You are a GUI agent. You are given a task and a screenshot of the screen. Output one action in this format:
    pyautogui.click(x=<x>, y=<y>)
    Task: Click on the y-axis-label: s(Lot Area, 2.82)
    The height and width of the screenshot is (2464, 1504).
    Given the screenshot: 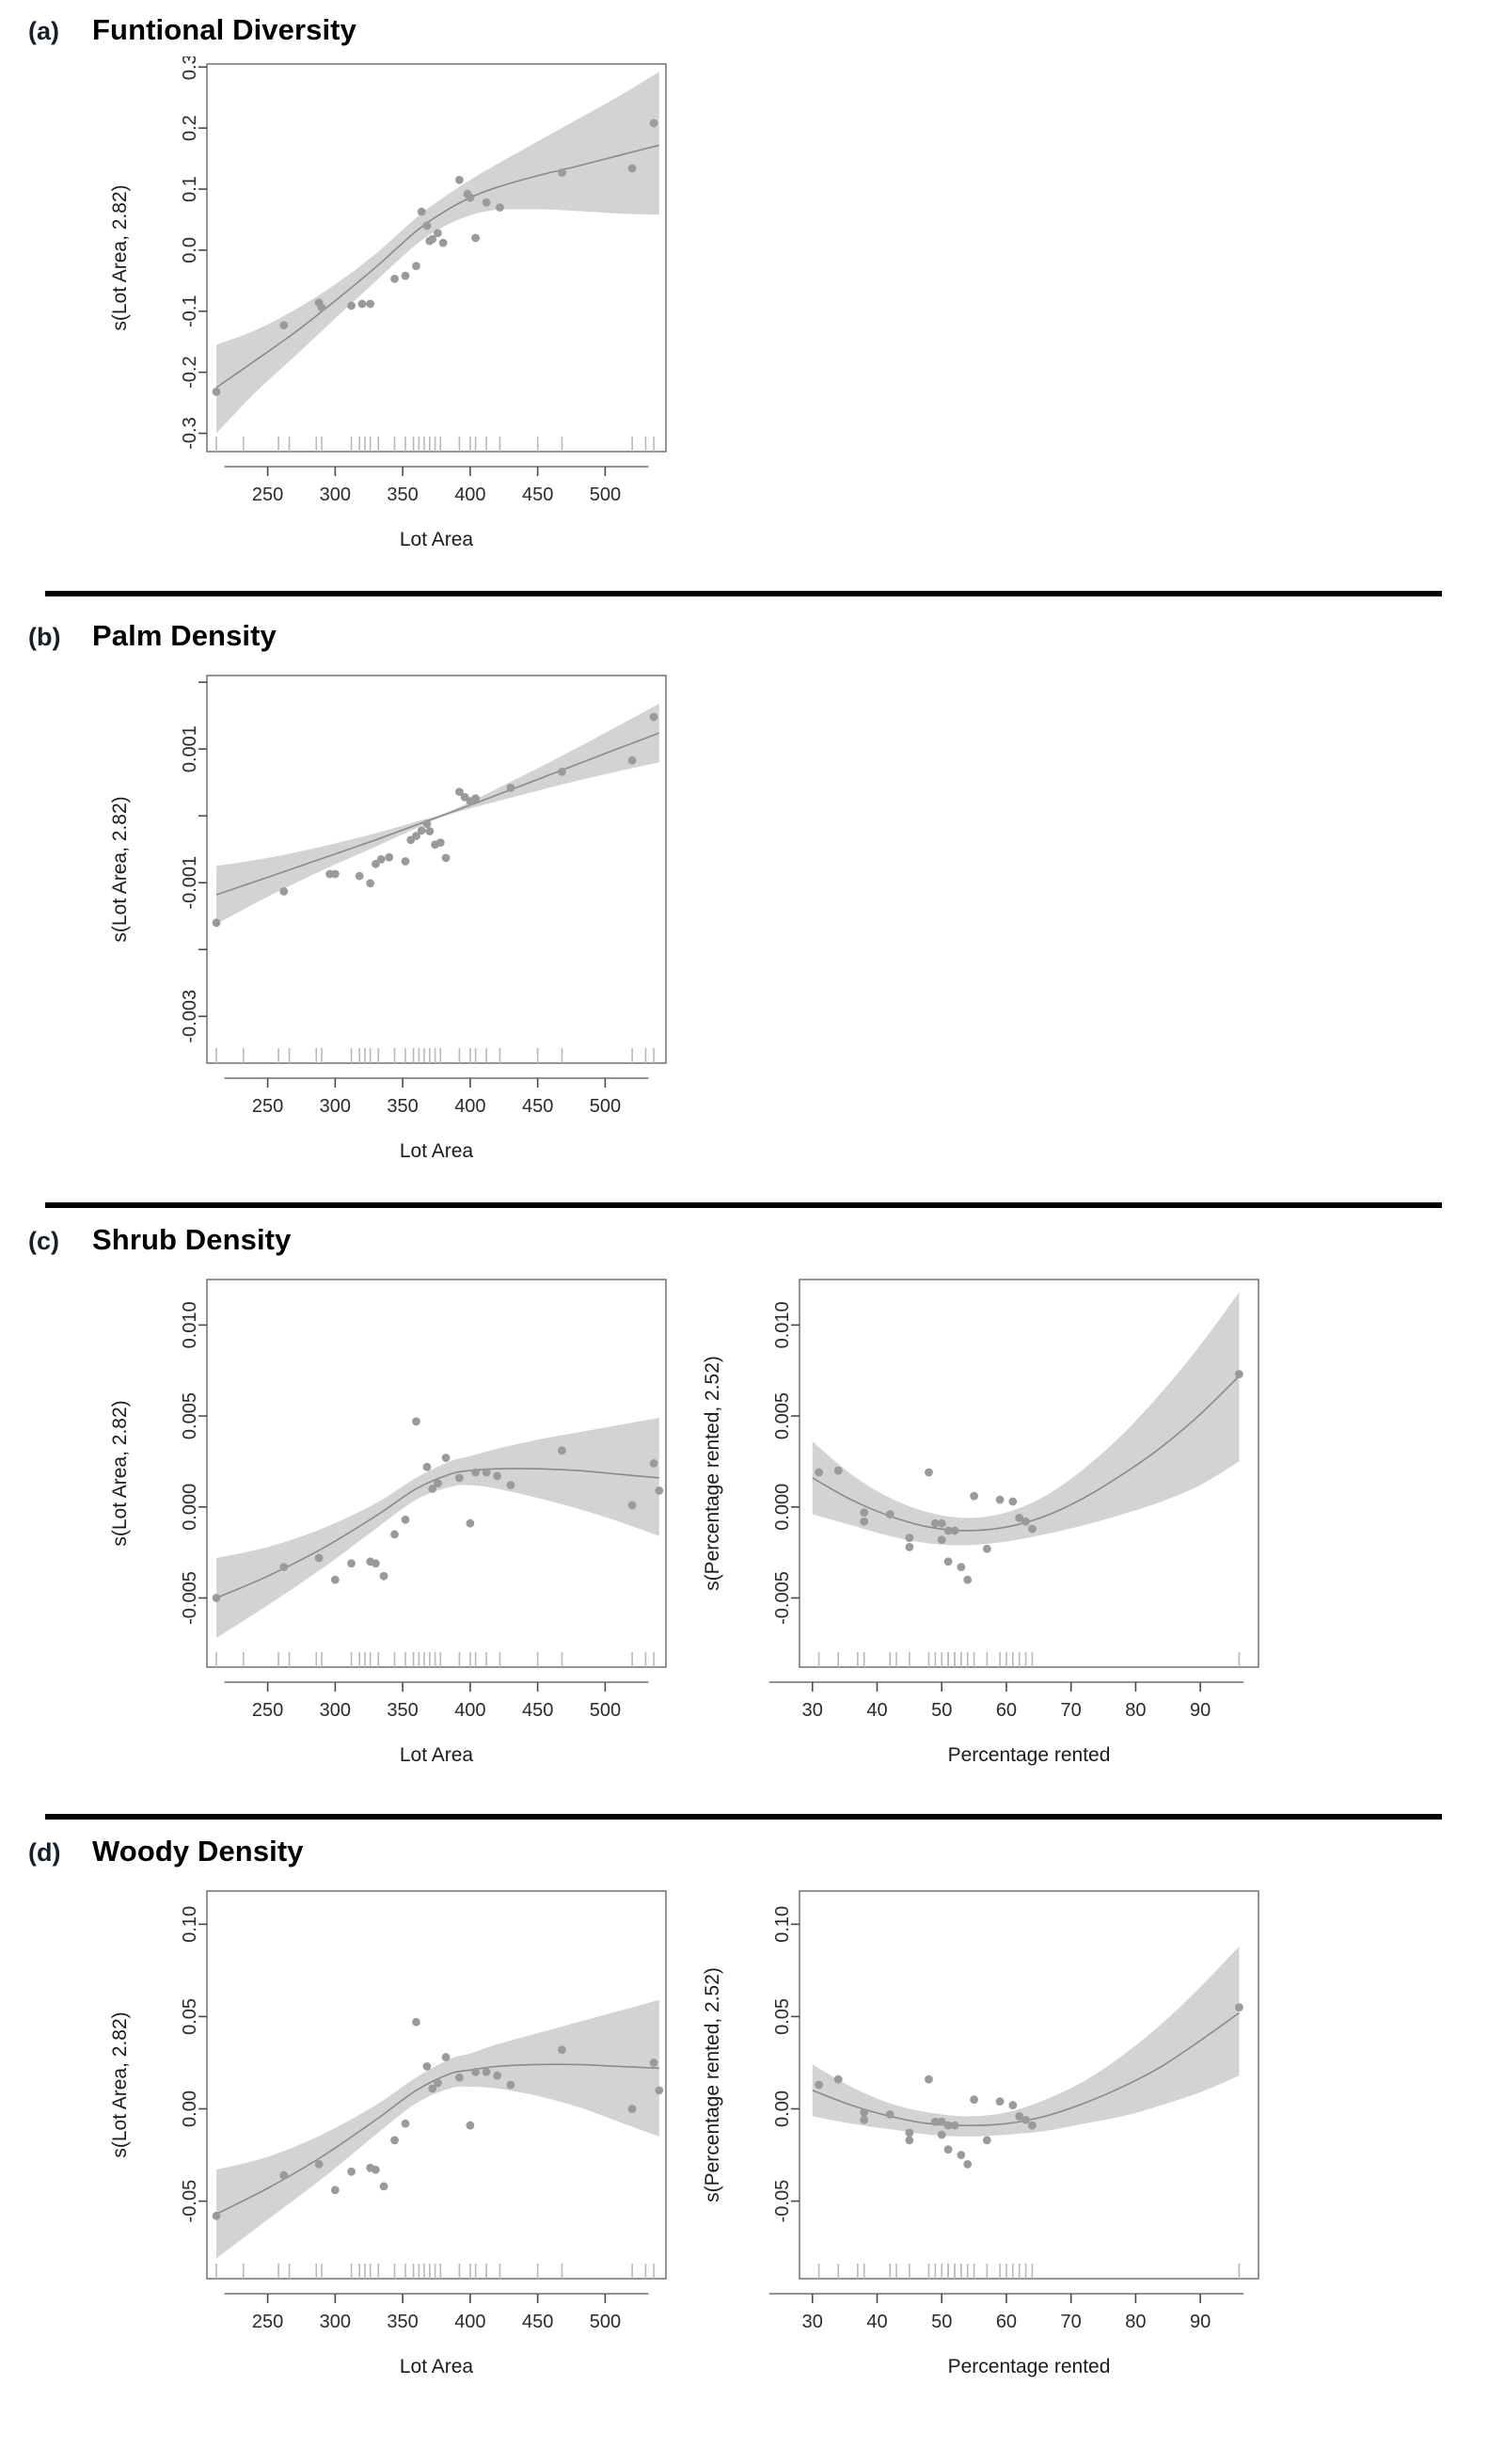 What is the action you would take?
    pyautogui.click(x=120, y=1473)
    